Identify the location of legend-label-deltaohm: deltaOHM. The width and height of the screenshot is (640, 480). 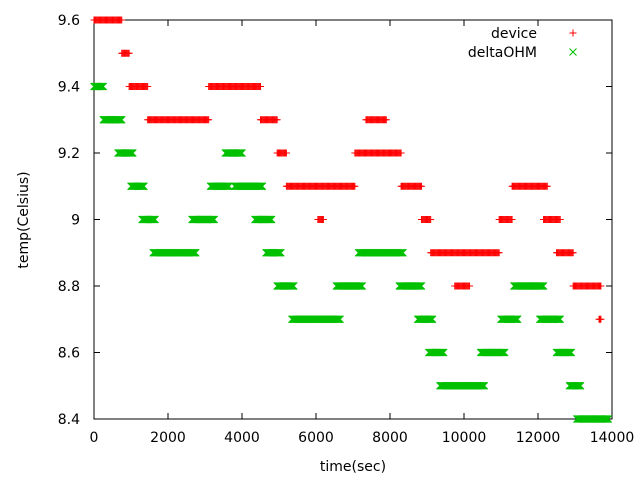
(502, 53).